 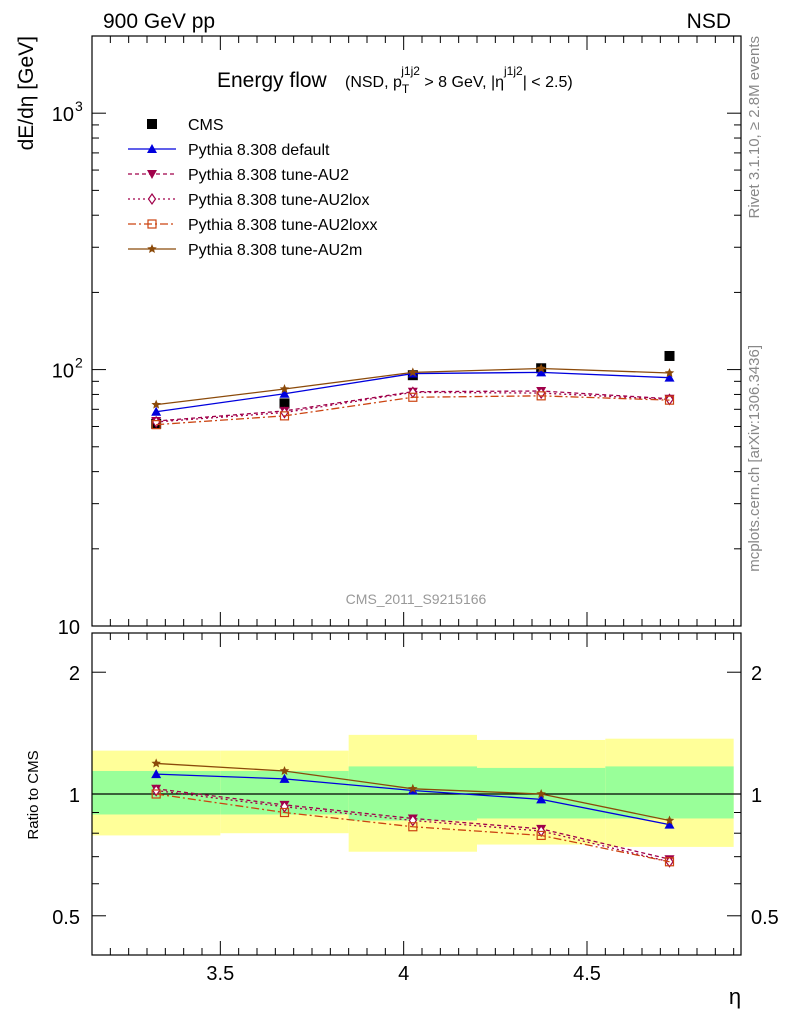 I want to click on y-tick-label-right: 0.5, so click(x=765, y=918).